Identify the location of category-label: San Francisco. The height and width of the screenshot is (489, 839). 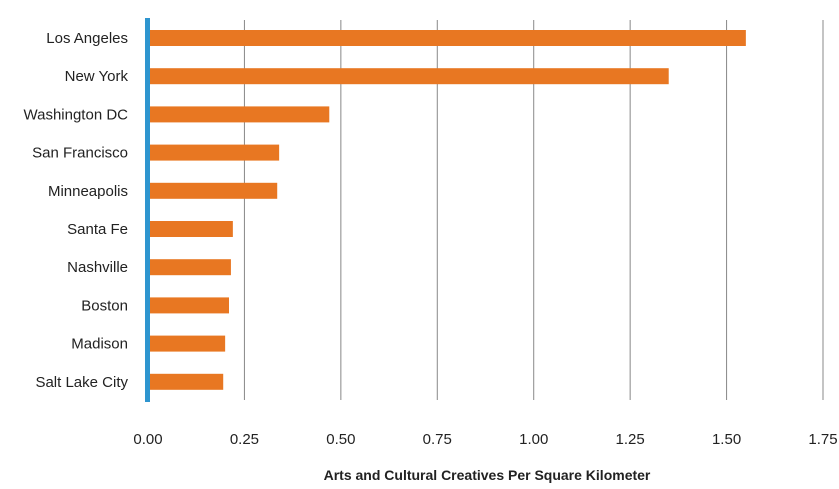
(80, 153).